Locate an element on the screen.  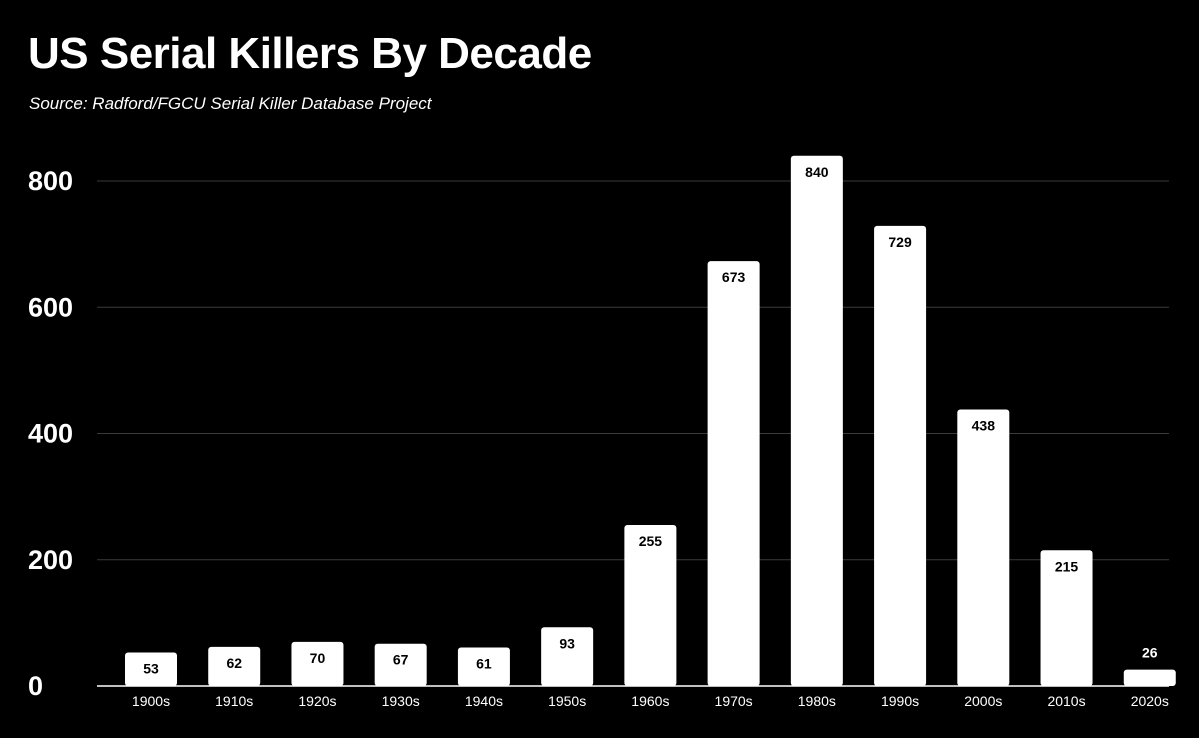
x-tick-label: 2020s is located at coordinates (1150, 701).